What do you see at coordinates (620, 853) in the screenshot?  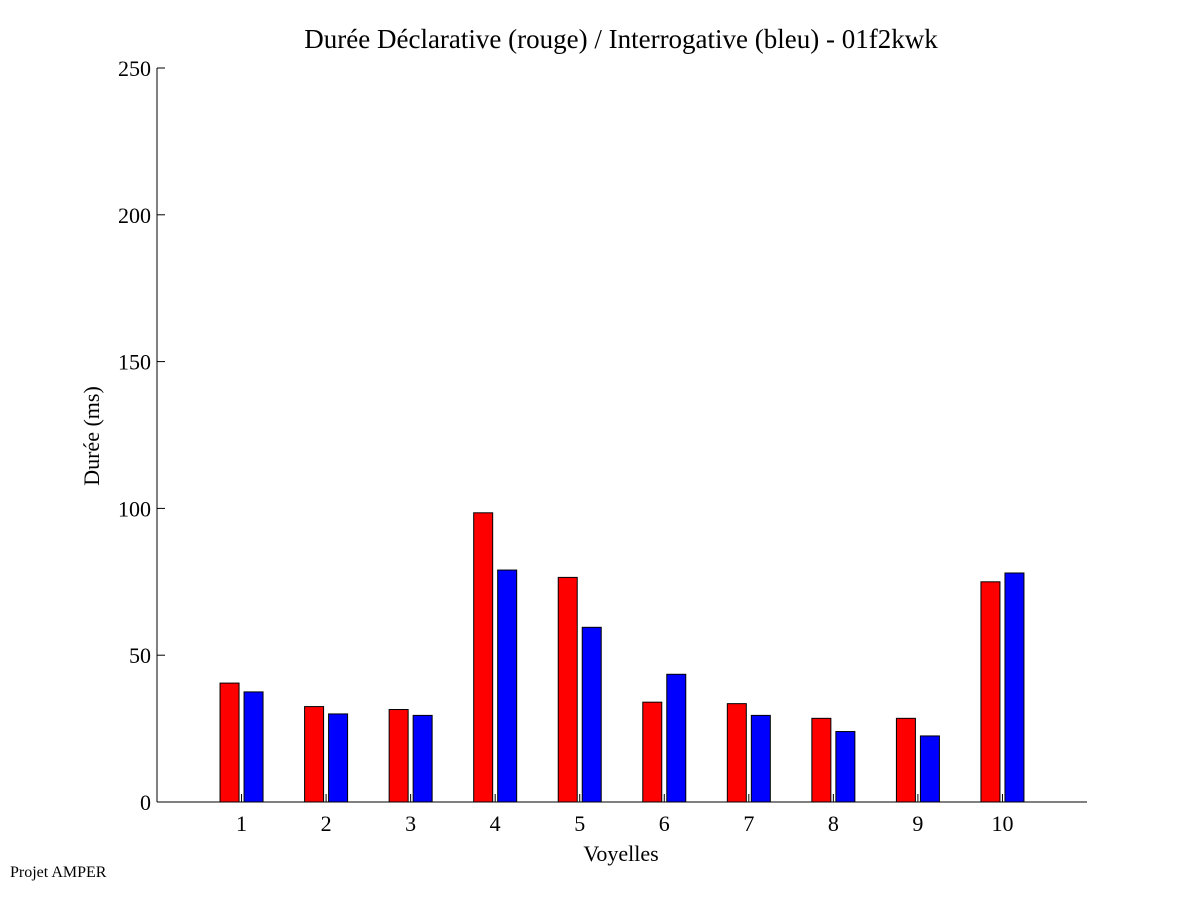 I see `x-axis-label: Voyelles` at bounding box center [620, 853].